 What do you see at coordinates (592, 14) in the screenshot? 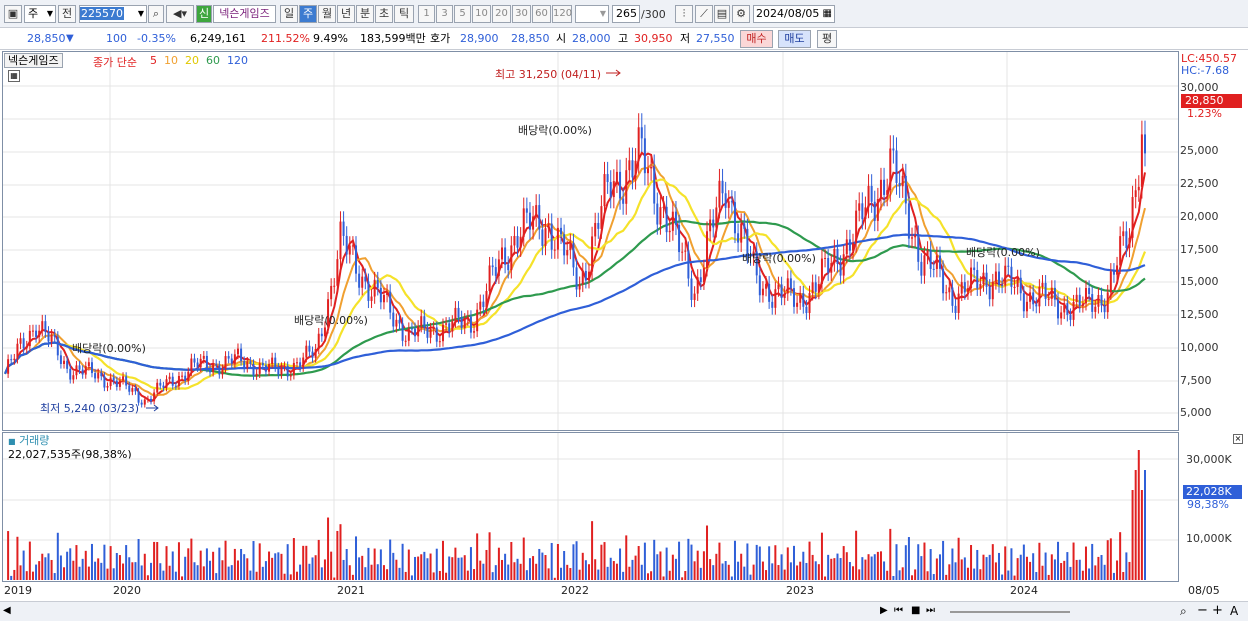
I see `custom-interval-select: ▼` at bounding box center [592, 14].